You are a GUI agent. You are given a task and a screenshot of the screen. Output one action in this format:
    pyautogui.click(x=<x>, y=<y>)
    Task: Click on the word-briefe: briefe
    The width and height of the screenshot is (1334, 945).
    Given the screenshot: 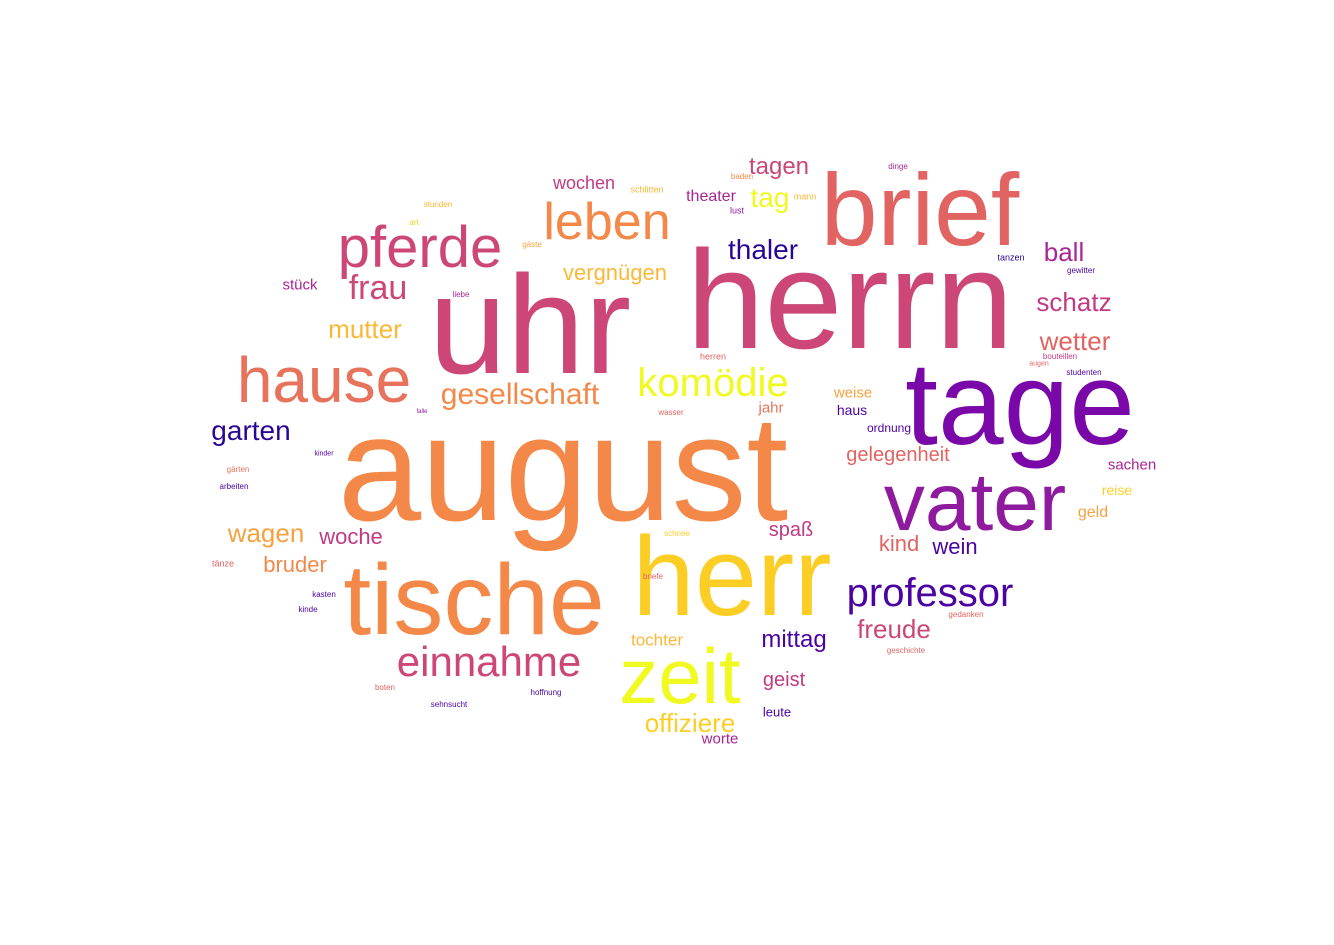 What is the action you would take?
    pyautogui.click(x=653, y=576)
    